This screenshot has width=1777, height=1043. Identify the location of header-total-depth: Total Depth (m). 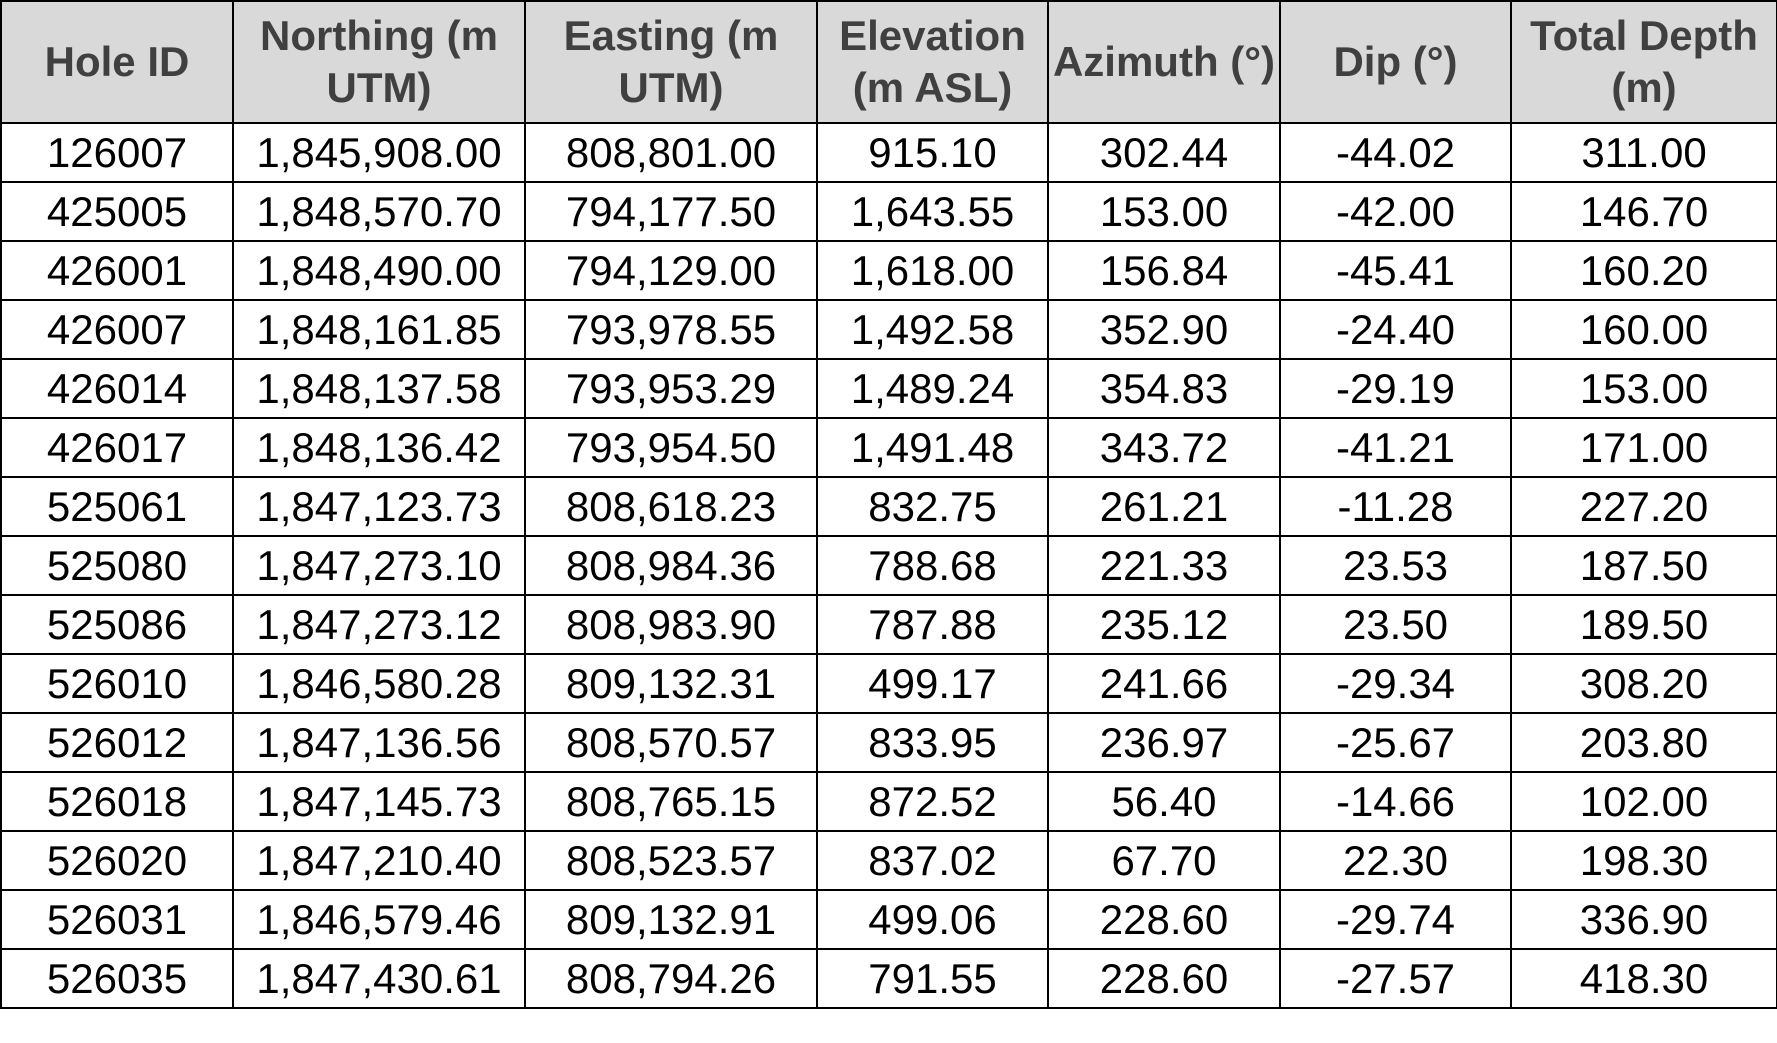
(1643, 62).